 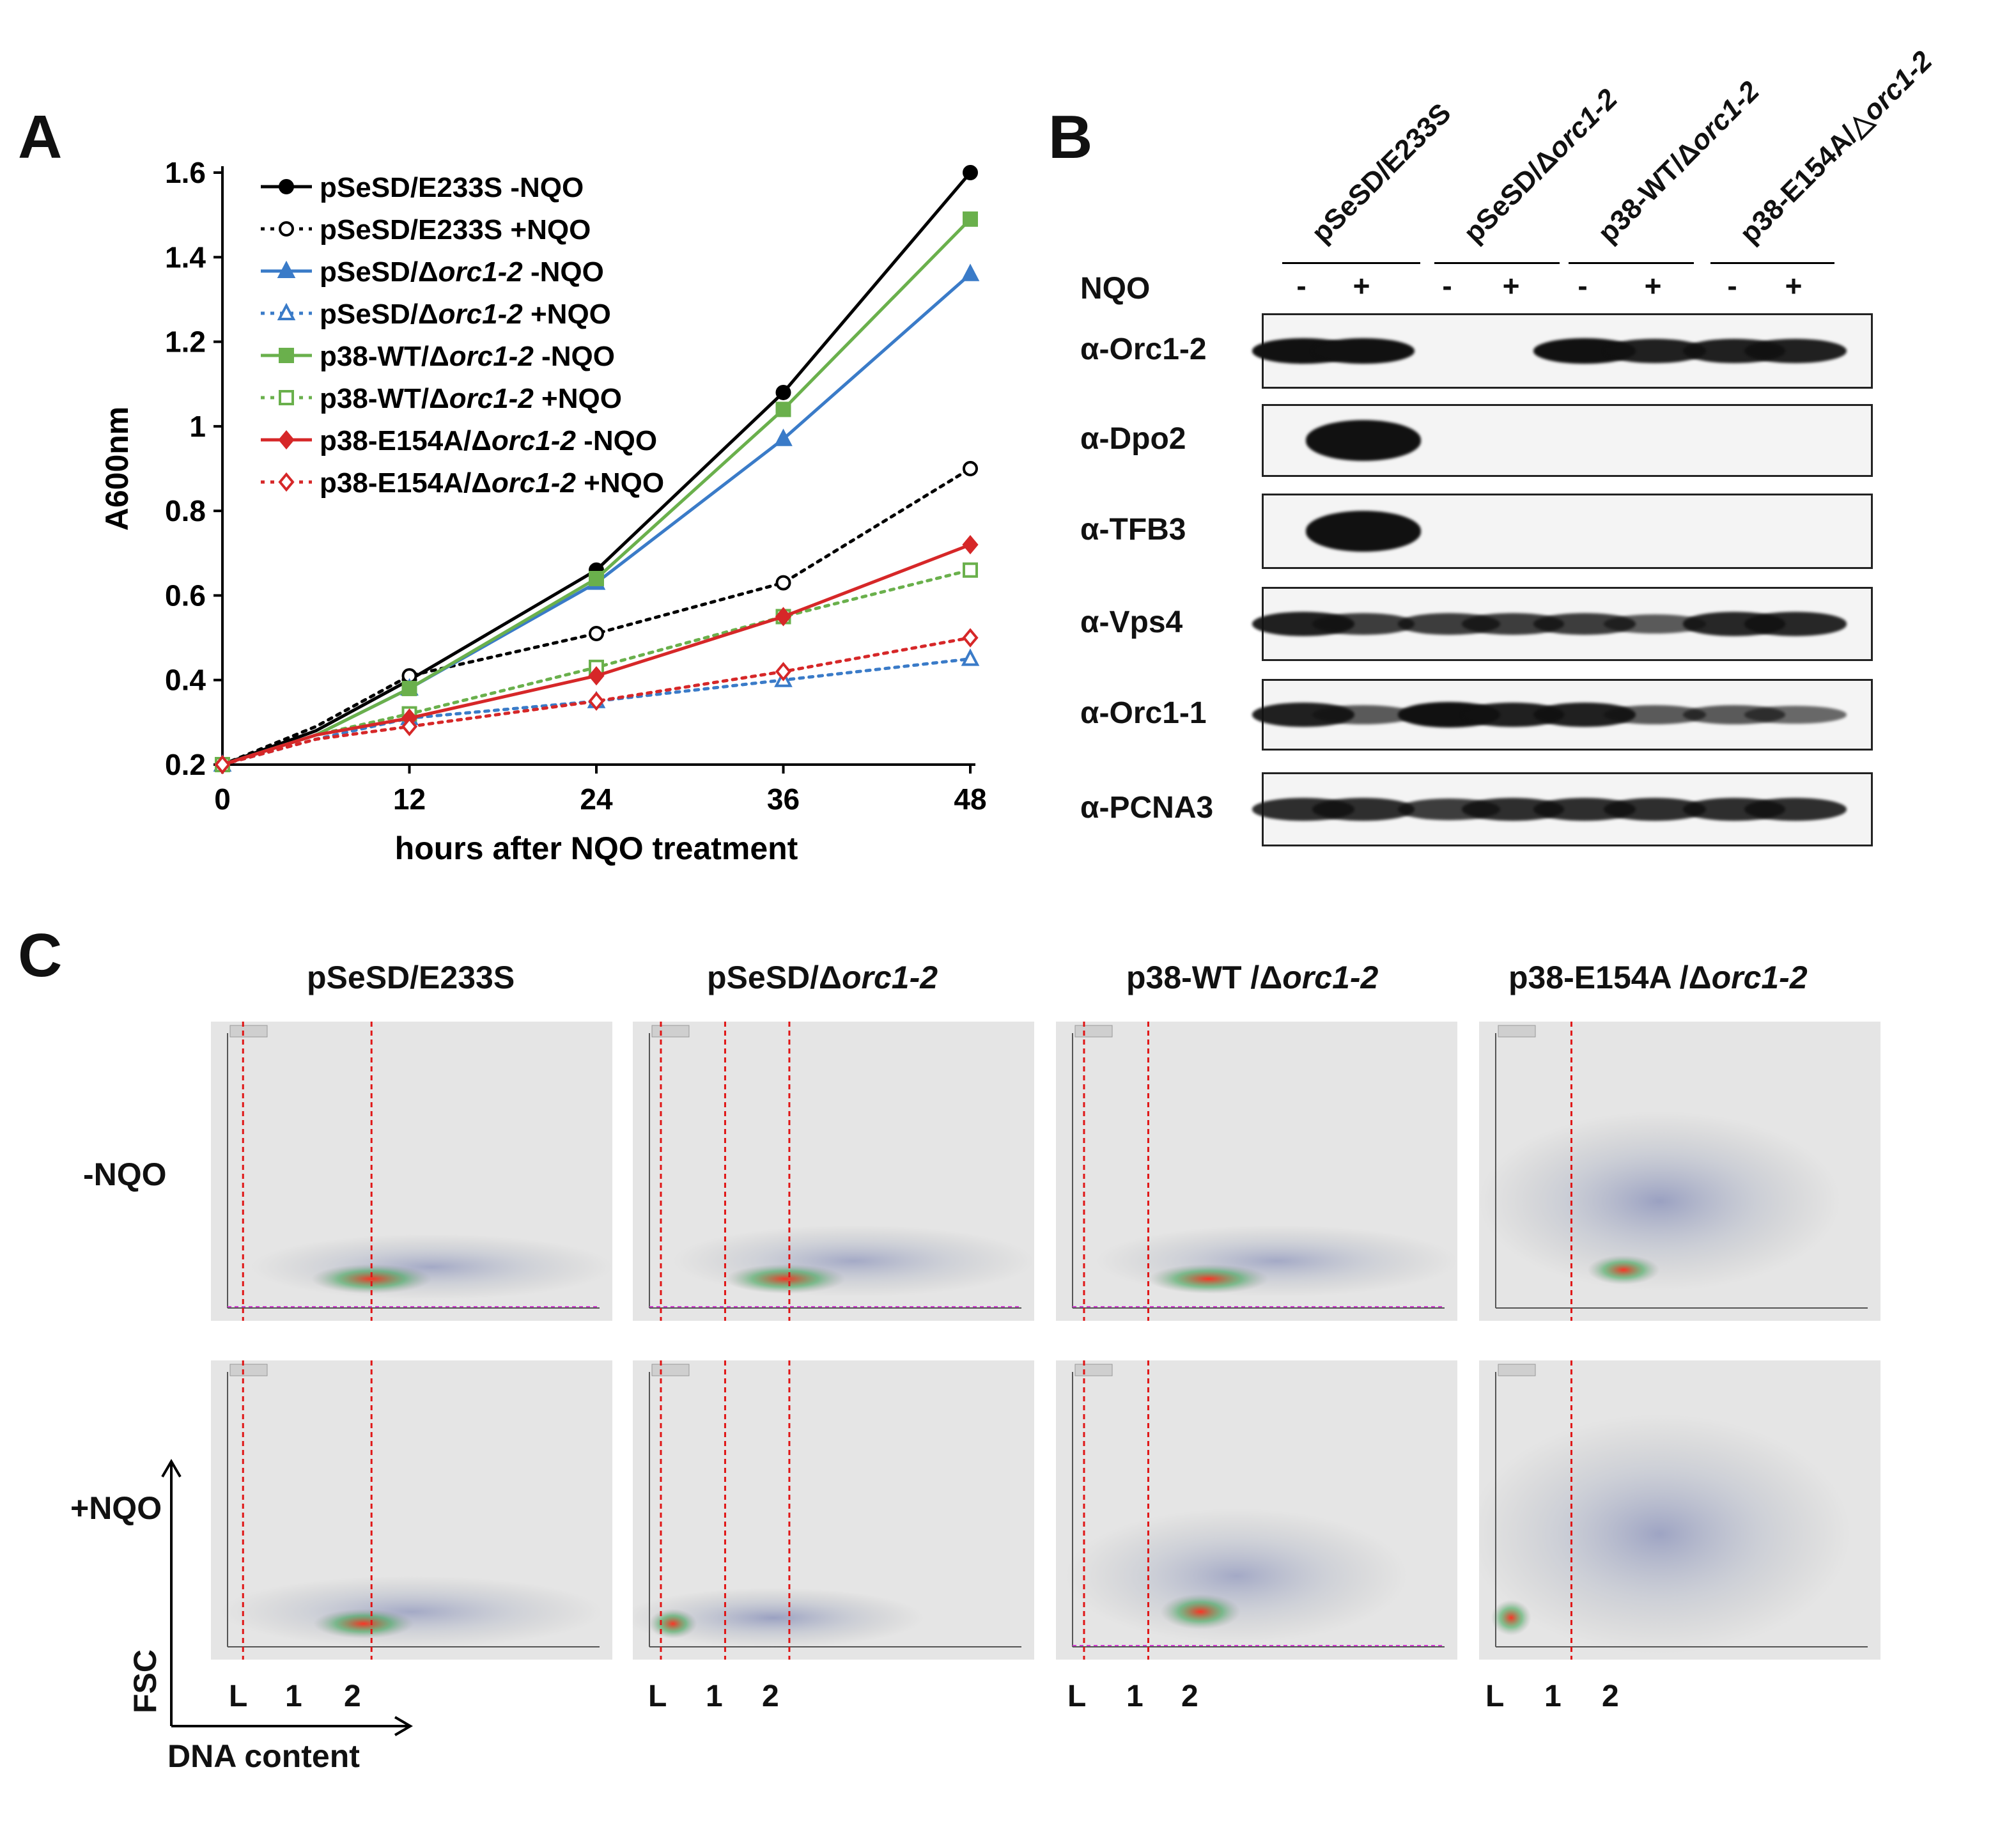 I want to click on y-tick-label: 0.6, so click(x=185, y=595).